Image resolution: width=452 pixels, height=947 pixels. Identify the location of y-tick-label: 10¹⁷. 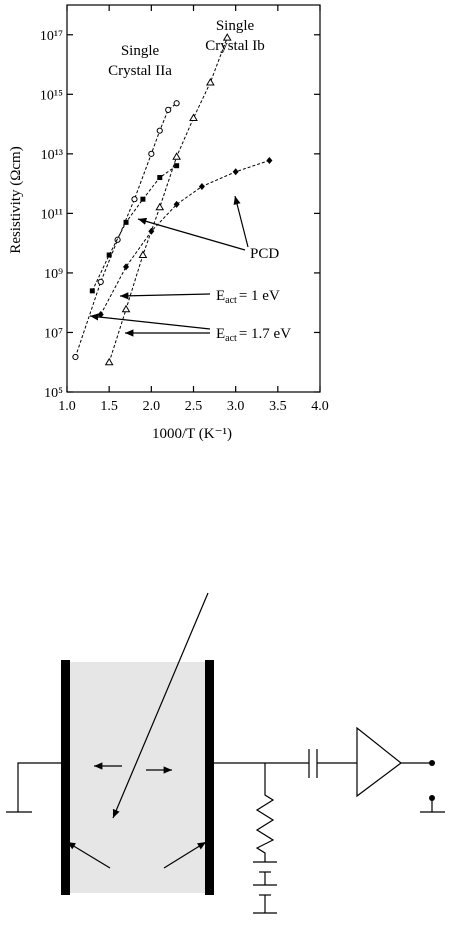
(51, 36).